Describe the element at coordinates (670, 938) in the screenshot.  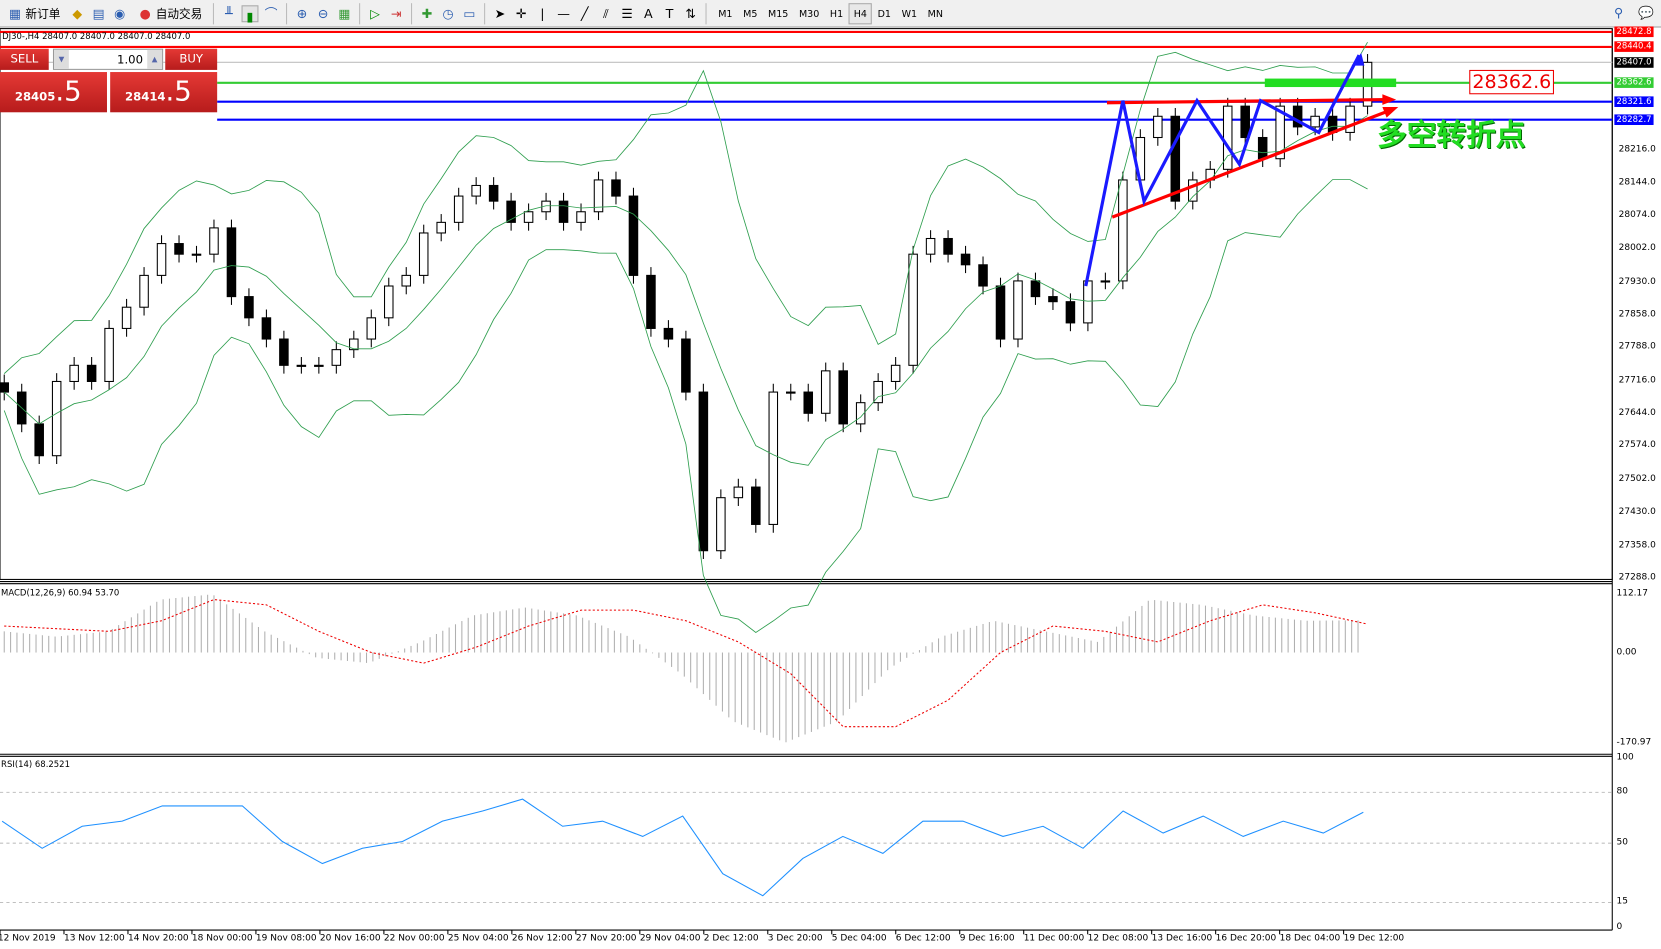
I see `time-tick-label: 29 Nov 04:00` at that location.